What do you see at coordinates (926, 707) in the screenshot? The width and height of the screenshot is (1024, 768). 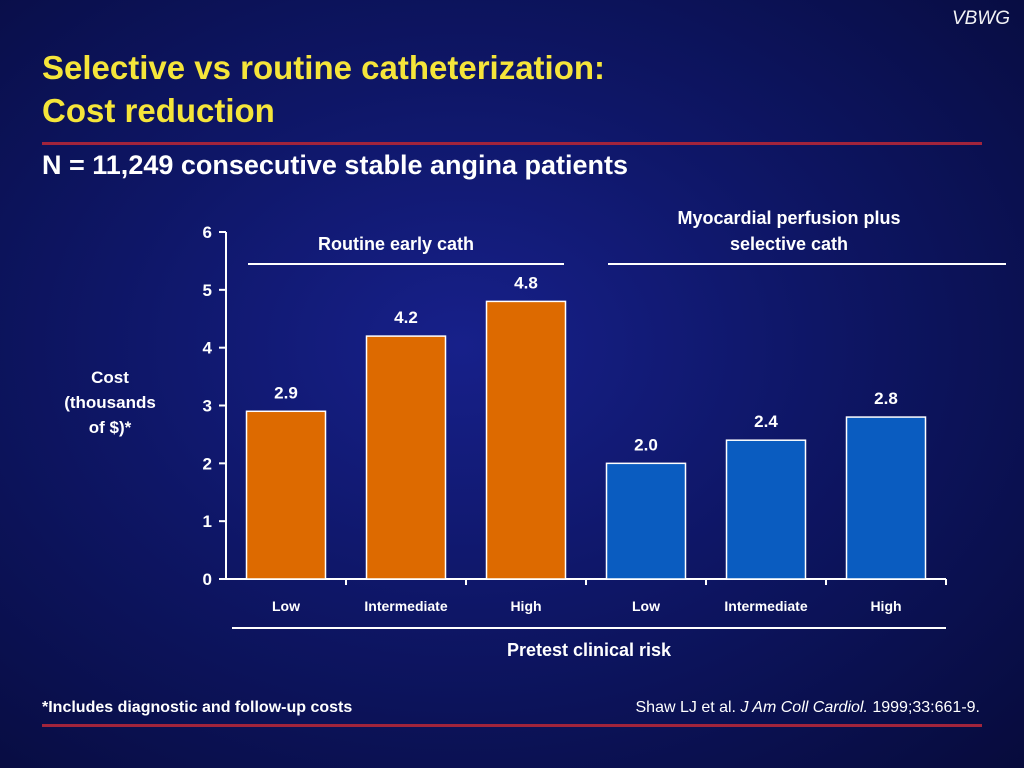 I see `citation-details: 1999;33:661-9.` at bounding box center [926, 707].